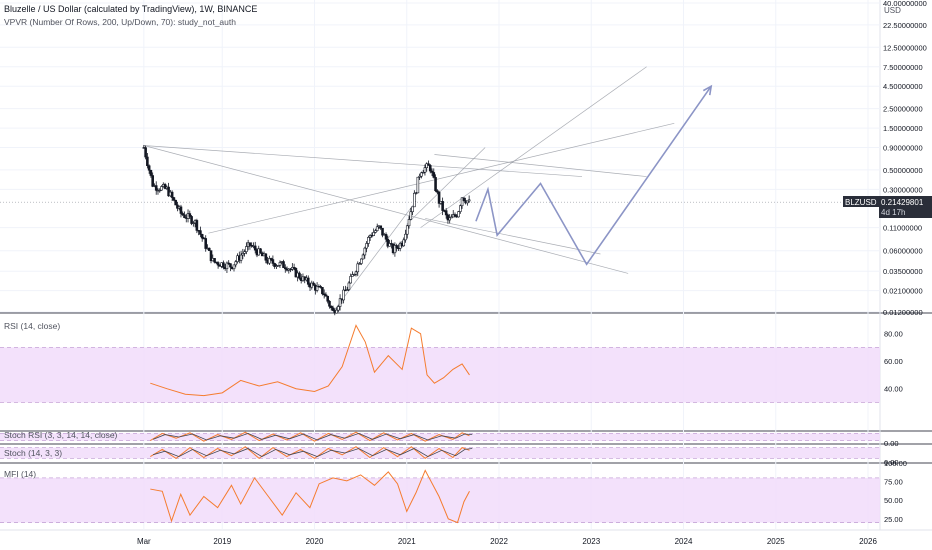 Image resolution: width=932 pixels, height=550 pixels. What do you see at coordinates (32, 326) in the screenshot?
I see `rsi-pane-title: RSI (14, close)` at bounding box center [32, 326].